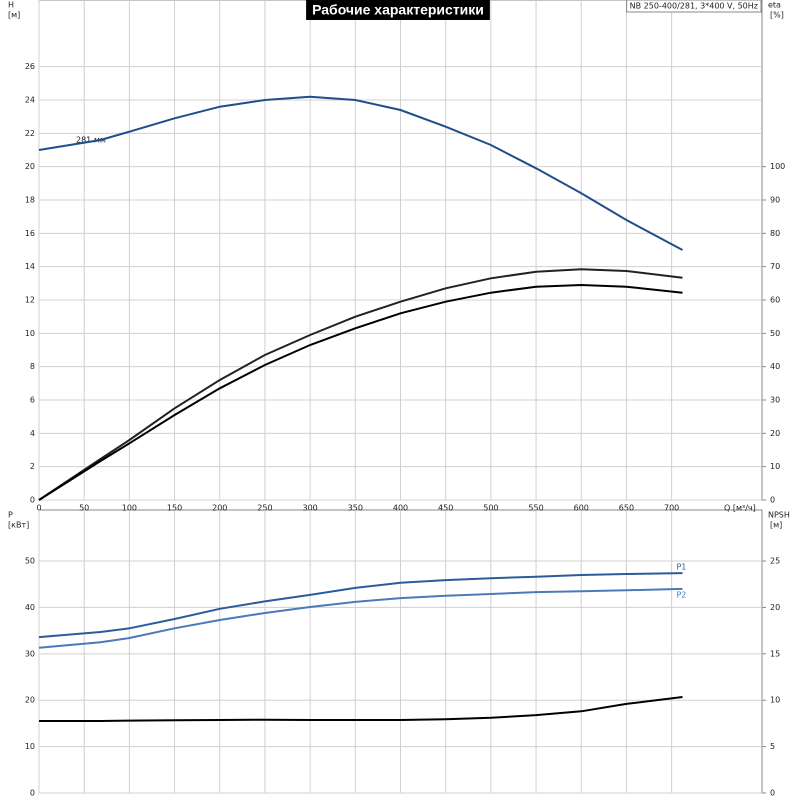  What do you see at coordinates (30, 233) in the screenshot?
I see `y-tick-label: 16` at bounding box center [30, 233].